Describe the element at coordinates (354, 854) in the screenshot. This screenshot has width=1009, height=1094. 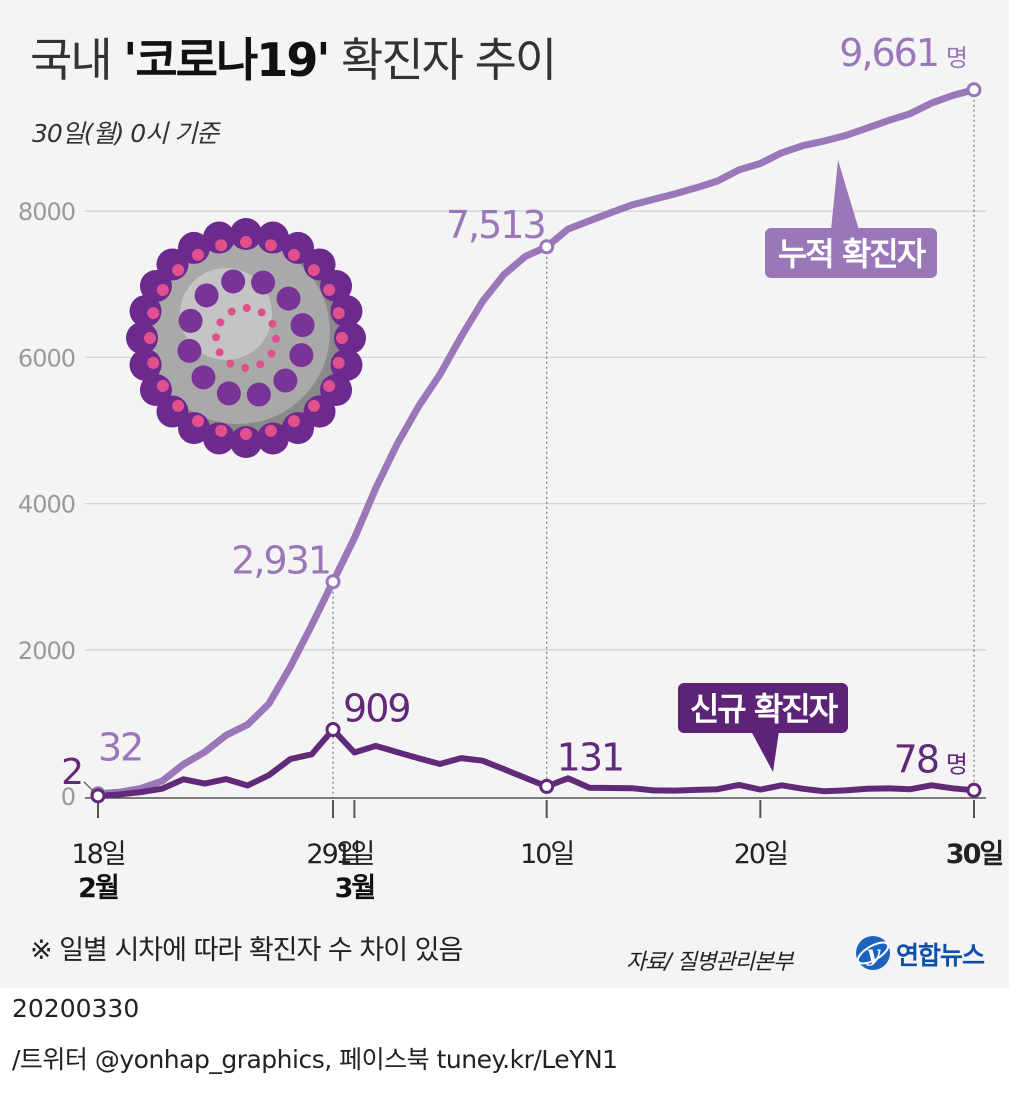
I see `x-tick-label: 1일` at that location.